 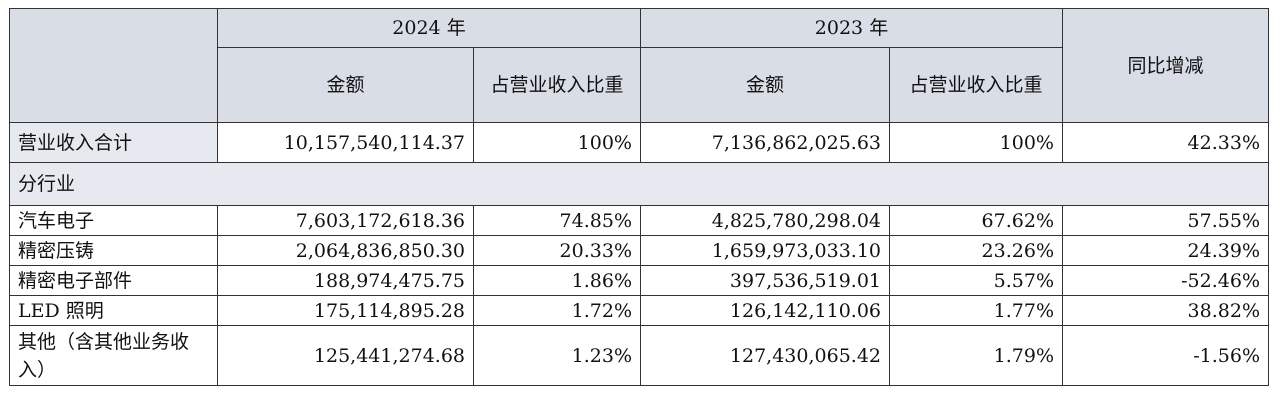 I want to click on section-label: 分行业, so click(x=639, y=184).